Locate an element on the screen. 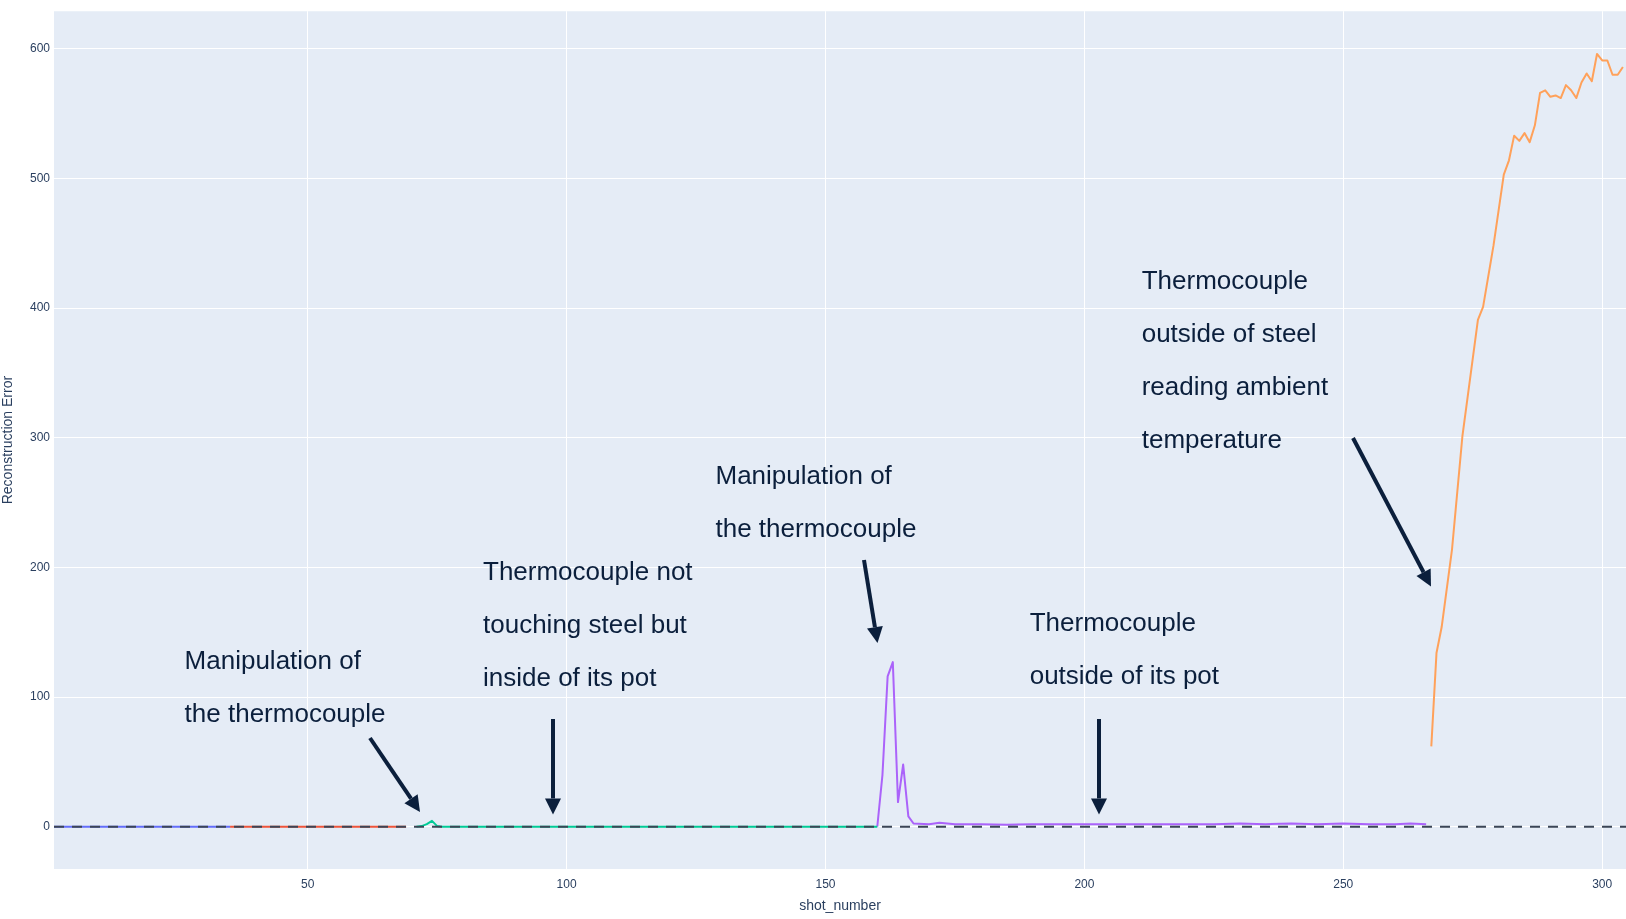  y-tick-label: 500 is located at coordinates (40, 177).